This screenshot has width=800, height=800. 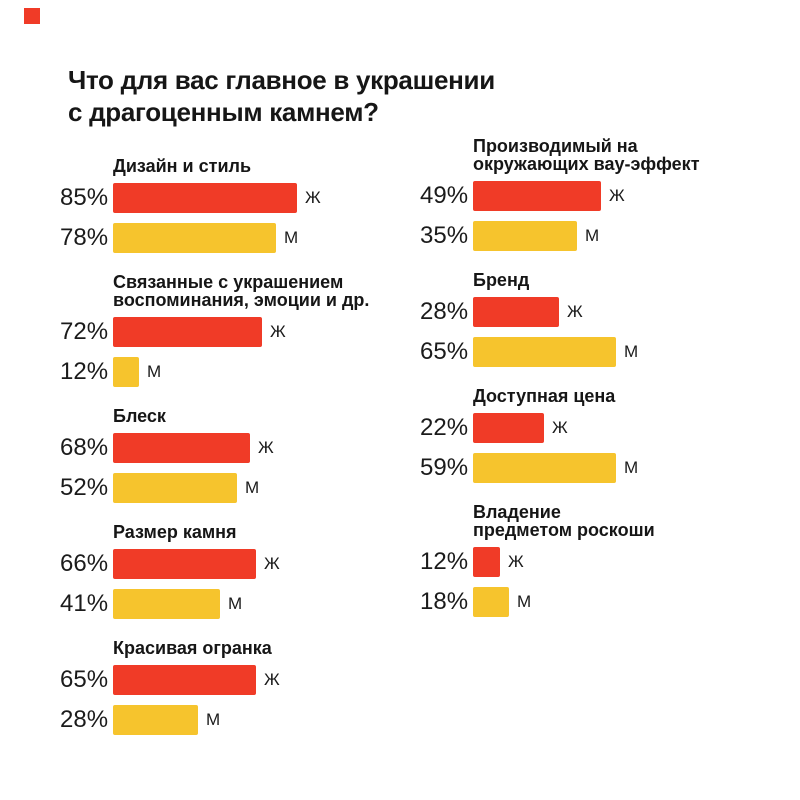 What do you see at coordinates (84, 197) in the screenshot?
I see `percent-label: 85%` at bounding box center [84, 197].